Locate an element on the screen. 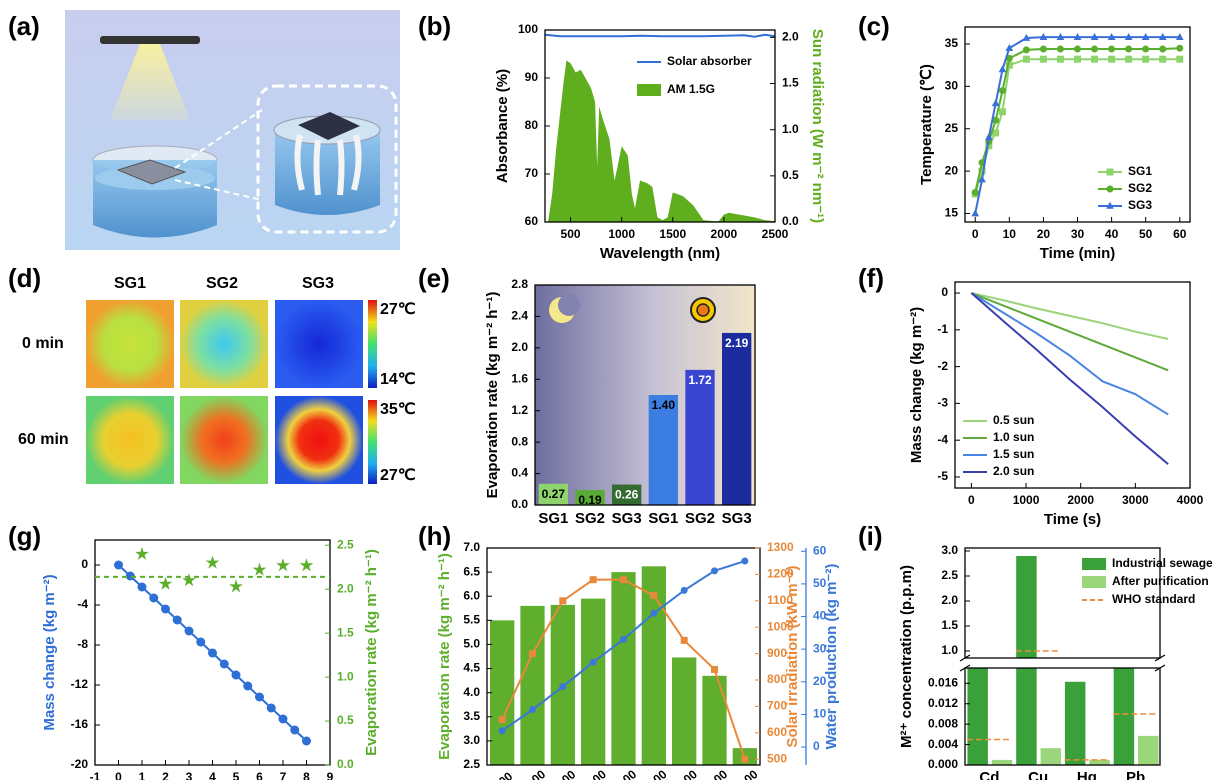 The height and width of the screenshot is (780, 1224). y-tick-label: 0.012 is located at coordinates (943, 703).